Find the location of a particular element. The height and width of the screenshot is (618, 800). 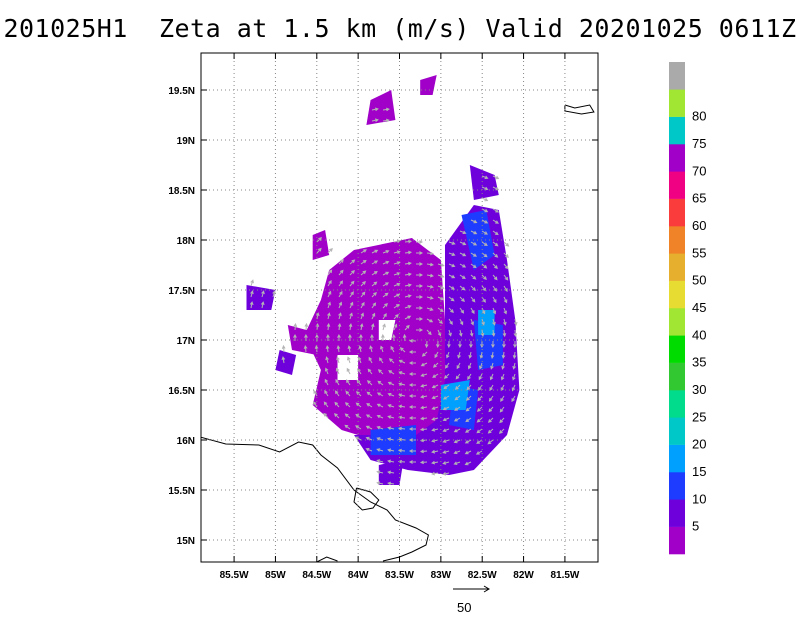

reference-arrow-head is located at coordinates (486, 589).